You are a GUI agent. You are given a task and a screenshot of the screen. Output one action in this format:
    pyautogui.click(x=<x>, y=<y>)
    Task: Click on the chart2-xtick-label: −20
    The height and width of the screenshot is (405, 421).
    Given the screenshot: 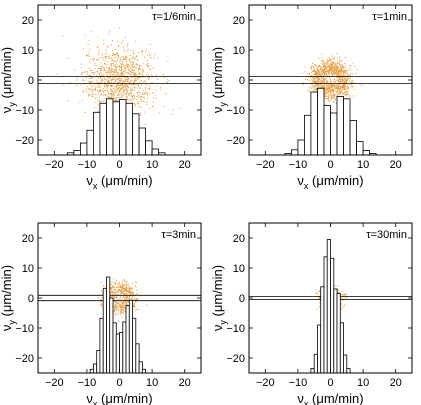 What is the action you would take?
    pyautogui.click(x=265, y=165)
    